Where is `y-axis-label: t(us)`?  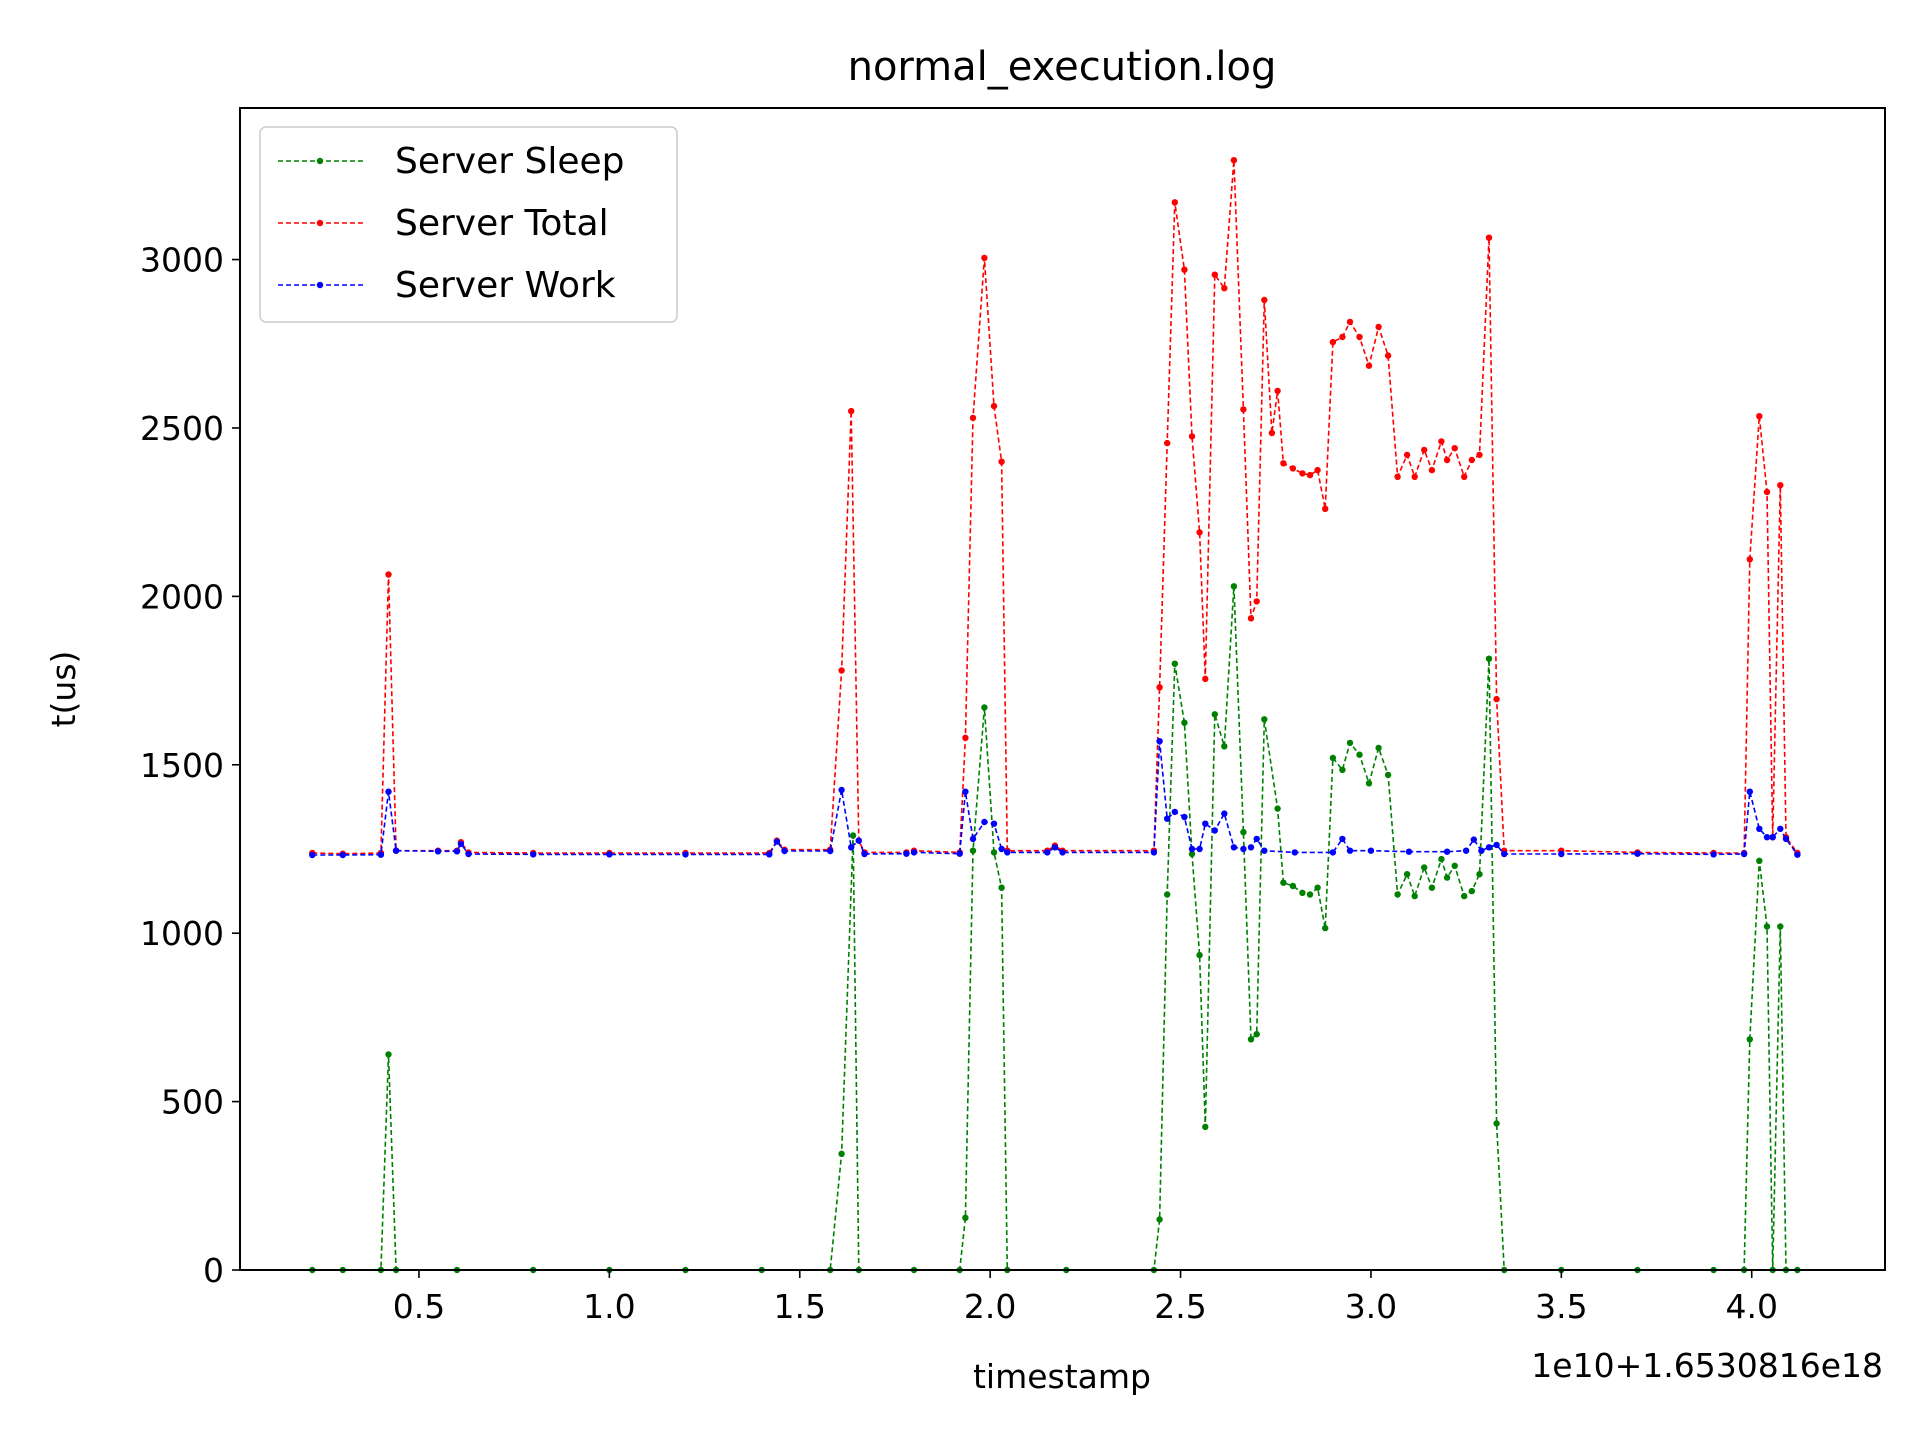 y-axis-label: t(us) is located at coordinates (63, 689).